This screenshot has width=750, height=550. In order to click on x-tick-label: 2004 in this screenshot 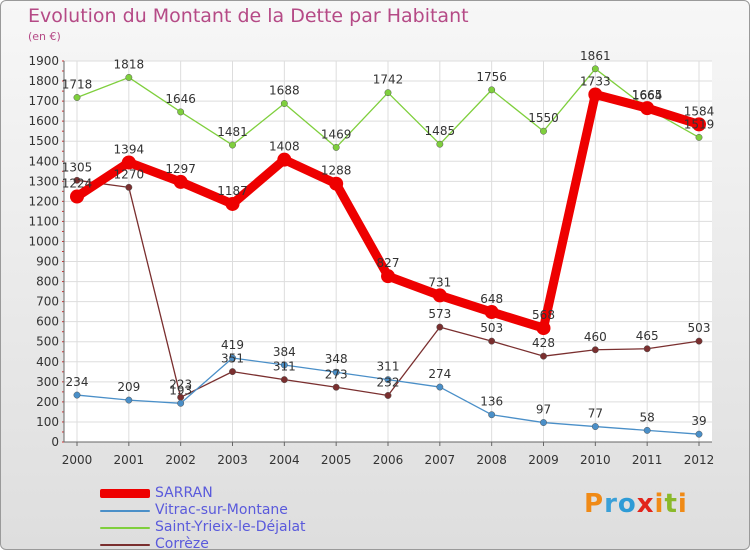, I will do `click(284, 460)`.